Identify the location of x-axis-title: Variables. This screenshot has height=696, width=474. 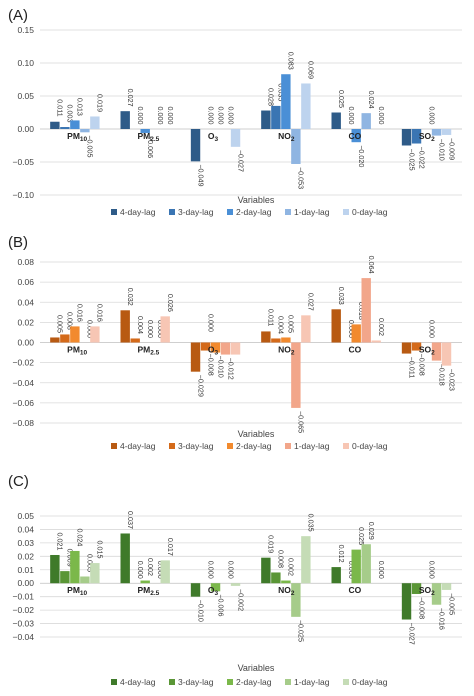
(256, 668).